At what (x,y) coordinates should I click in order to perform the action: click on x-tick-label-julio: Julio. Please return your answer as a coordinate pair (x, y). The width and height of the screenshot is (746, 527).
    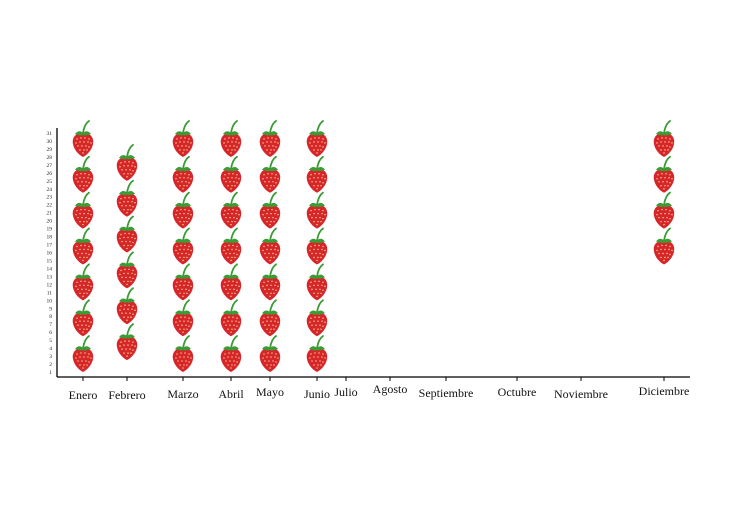
    Looking at the image, I should click on (345, 392).